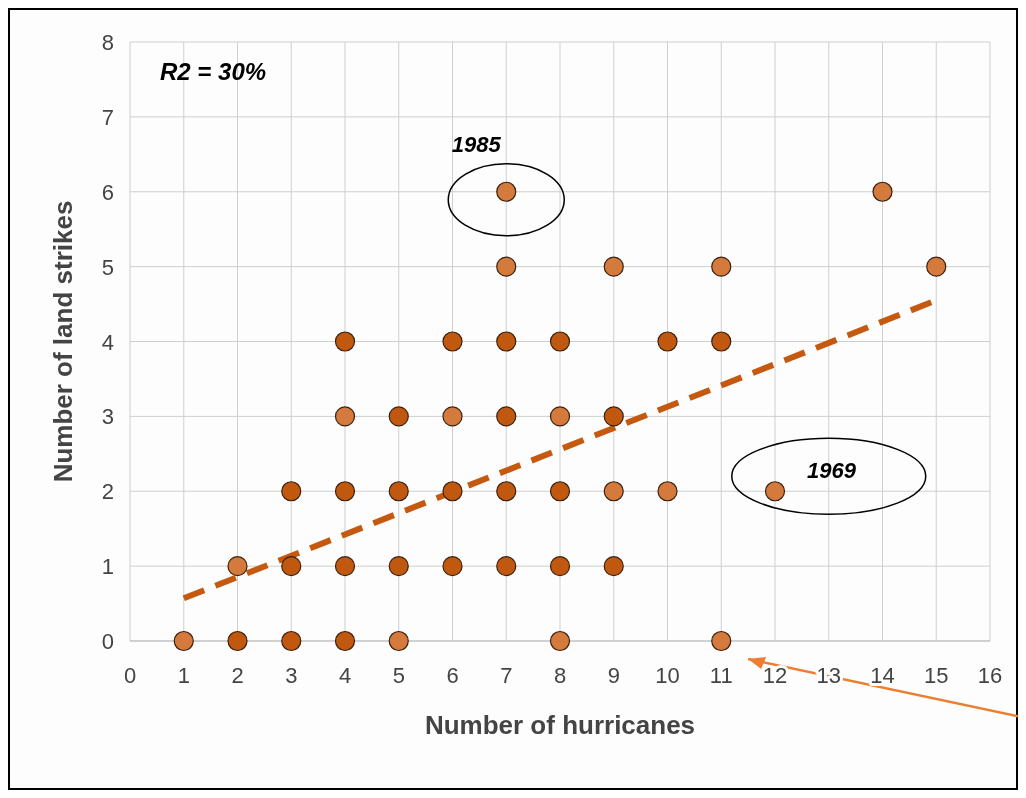  Describe the element at coordinates (345, 675) in the screenshot. I see `x-tick-label: 4` at that location.